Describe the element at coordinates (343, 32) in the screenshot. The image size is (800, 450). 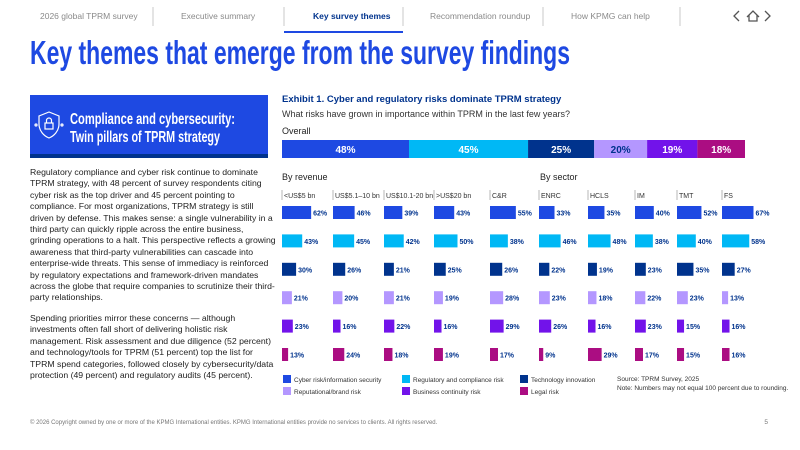
I see `nav-active-underline` at that location.